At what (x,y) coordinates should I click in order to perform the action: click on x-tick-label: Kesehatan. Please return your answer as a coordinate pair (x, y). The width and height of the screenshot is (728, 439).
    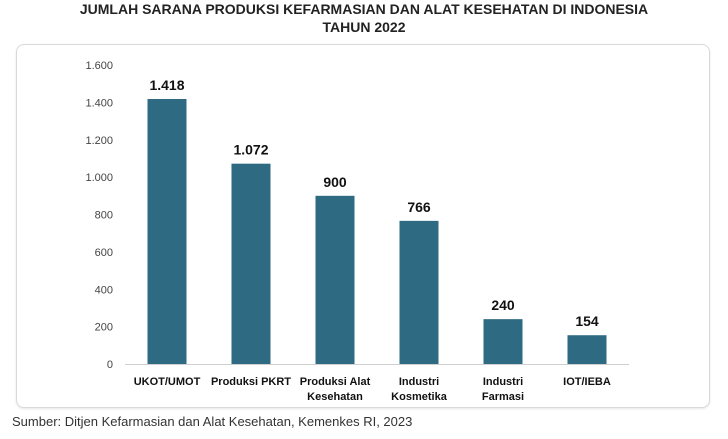
    Looking at the image, I should click on (335, 397).